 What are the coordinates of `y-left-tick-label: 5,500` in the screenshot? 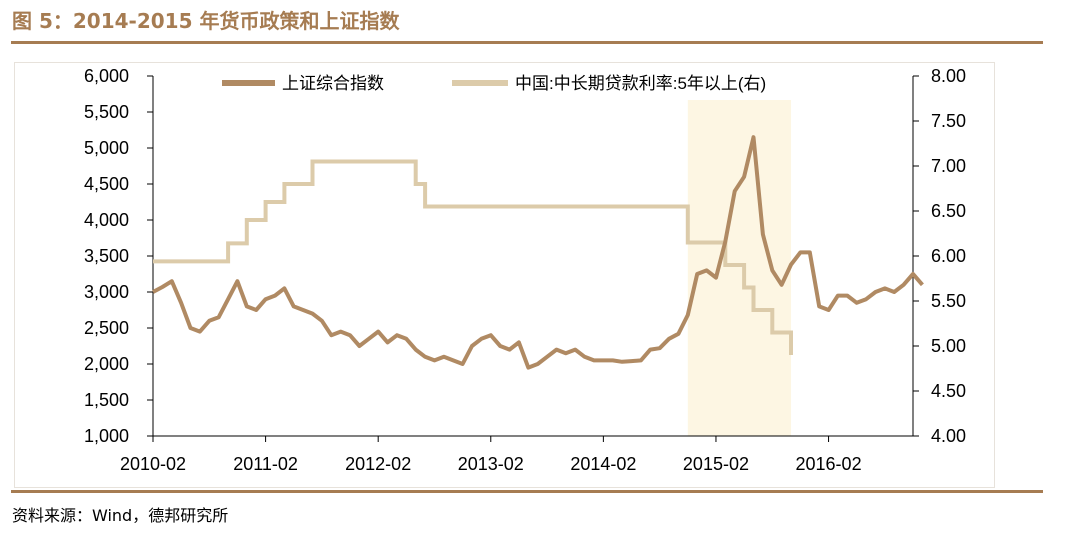 It's located at (106, 112).